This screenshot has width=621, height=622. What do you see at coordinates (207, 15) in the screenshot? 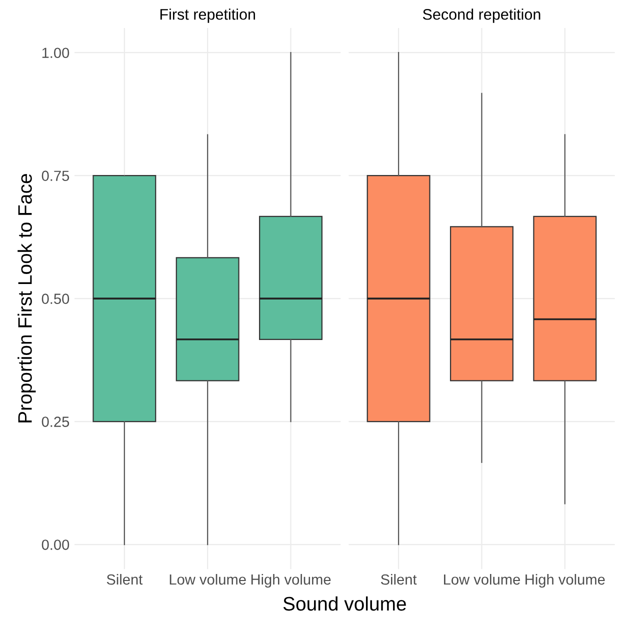
I see `chart-title: First repetition` at bounding box center [207, 15].